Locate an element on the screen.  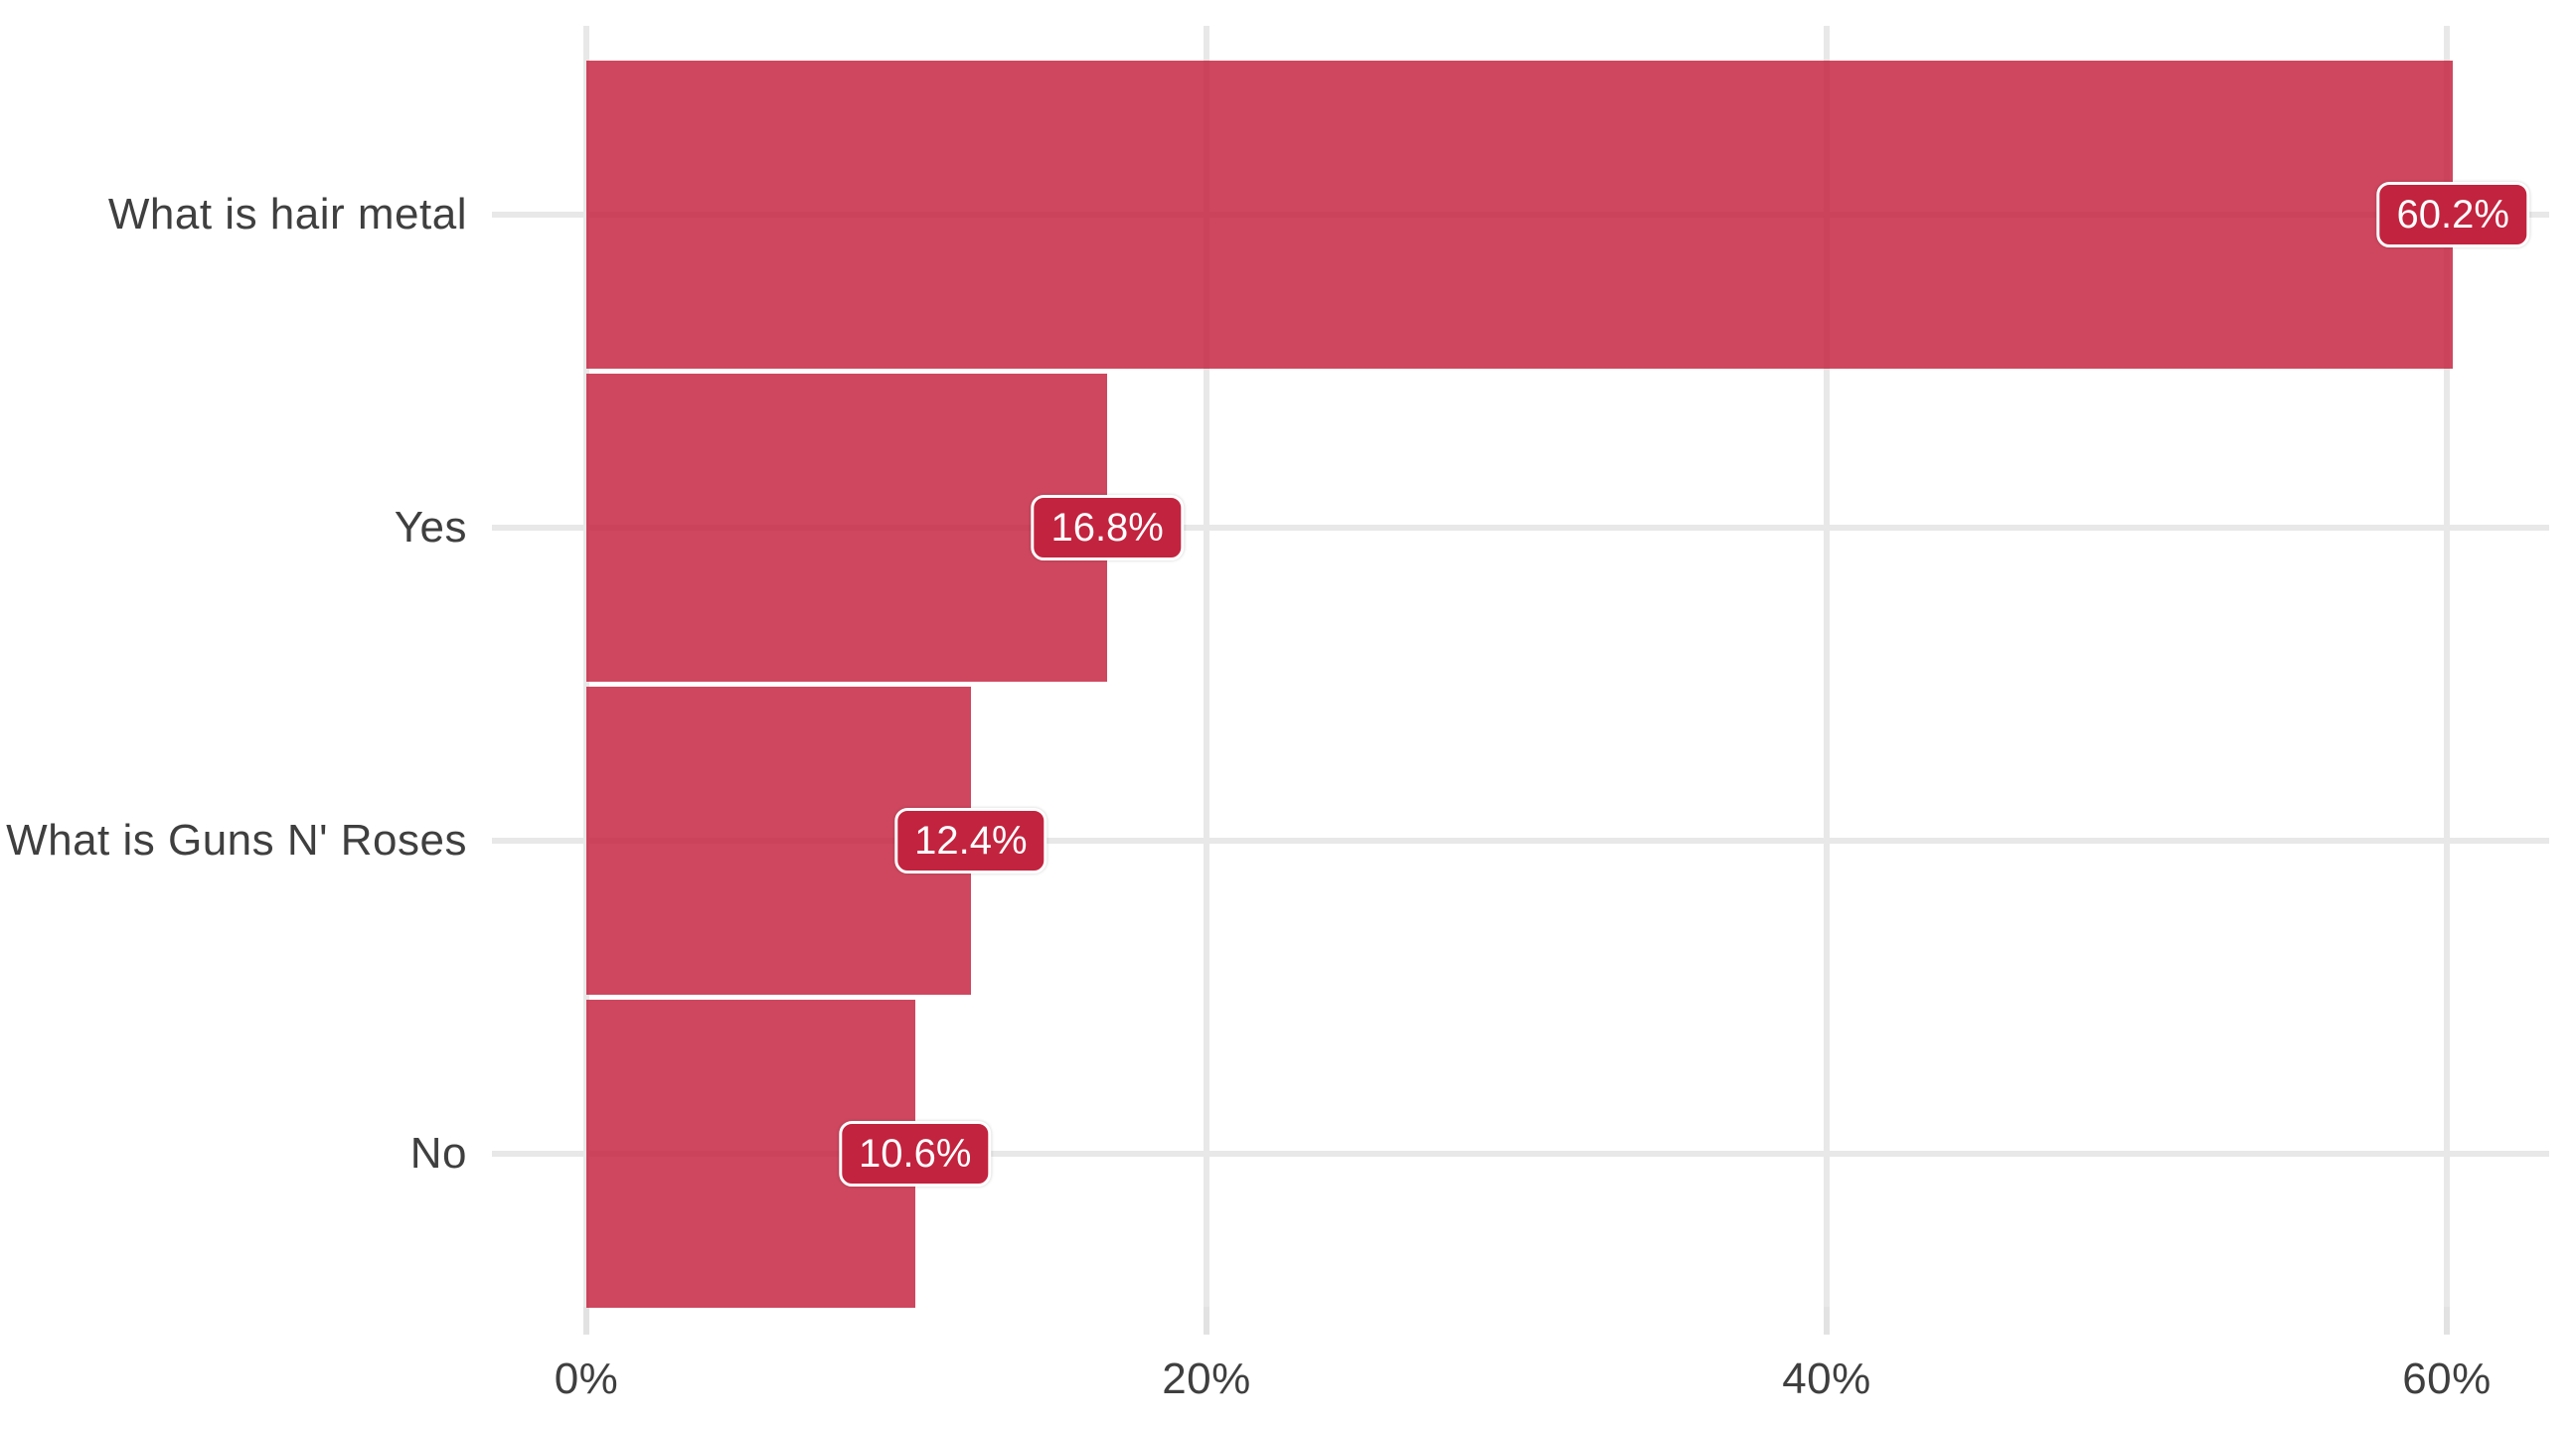
value-badge: 12.4% is located at coordinates (970, 840).